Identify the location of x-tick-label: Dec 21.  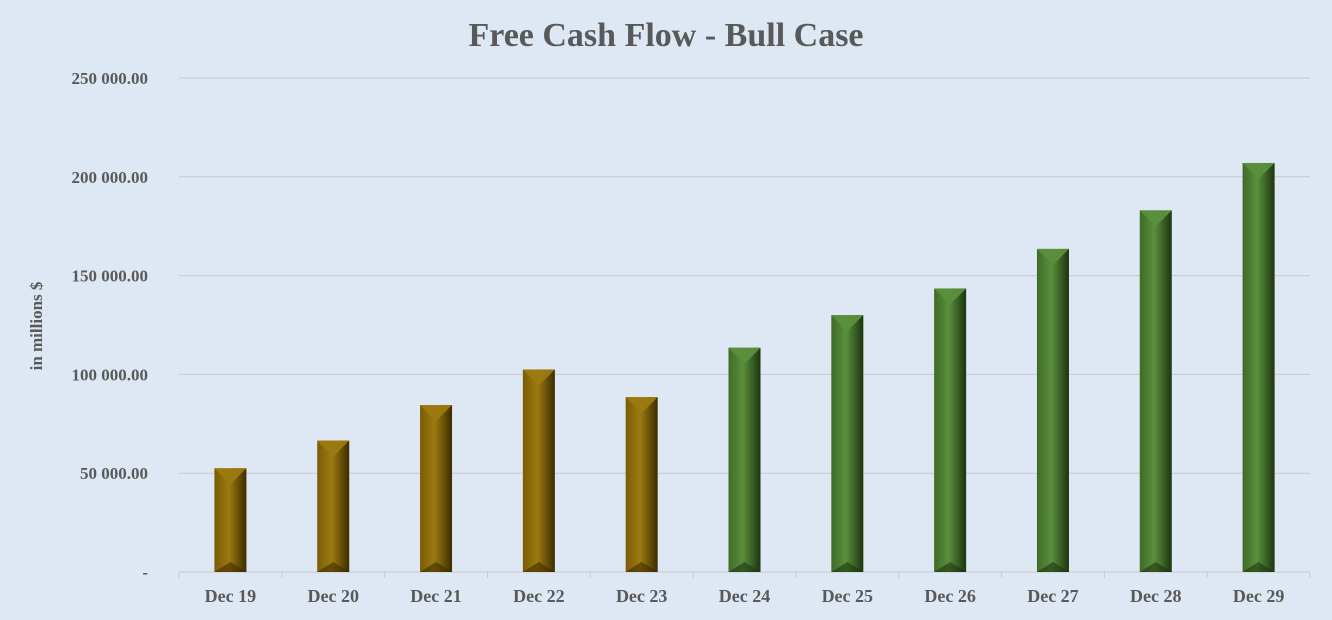
(435, 596).